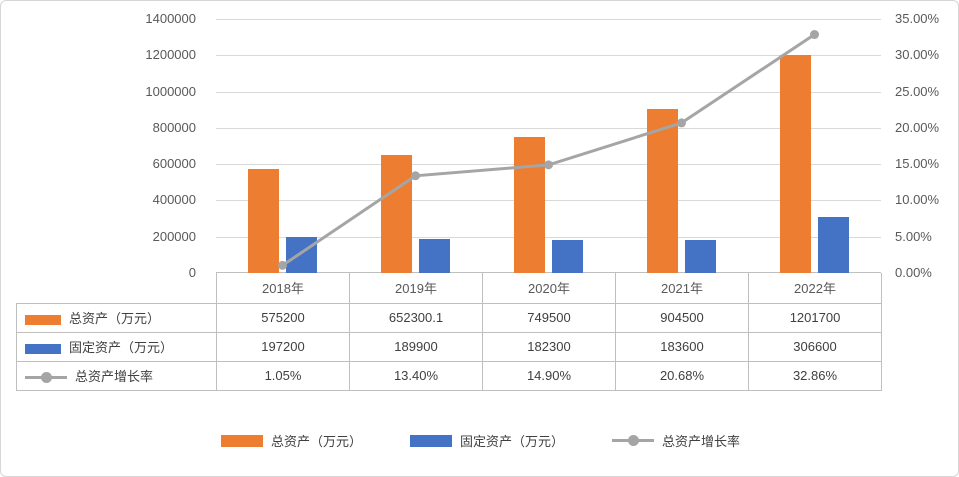 This screenshot has width=959, height=477. I want to click on total-assets-legend-swatch-icon, so click(241, 440).